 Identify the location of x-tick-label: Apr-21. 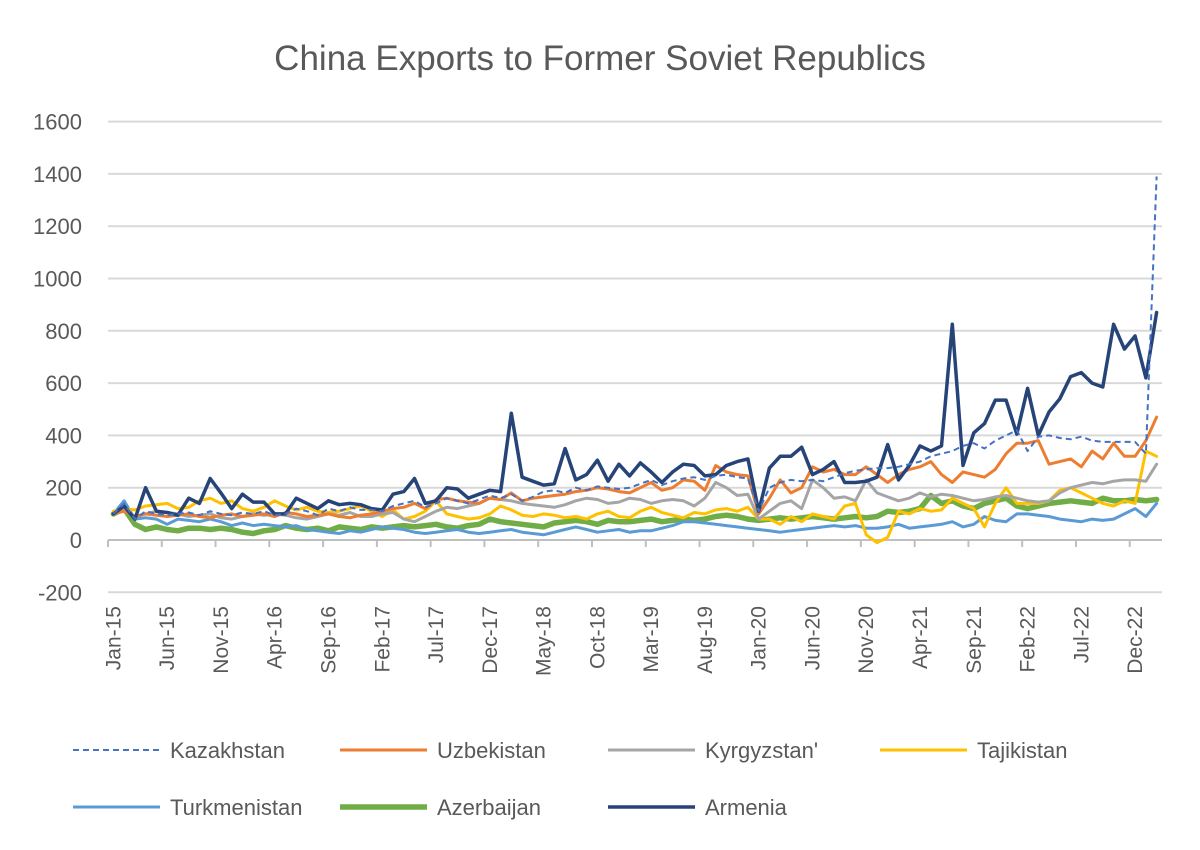
(920, 637).